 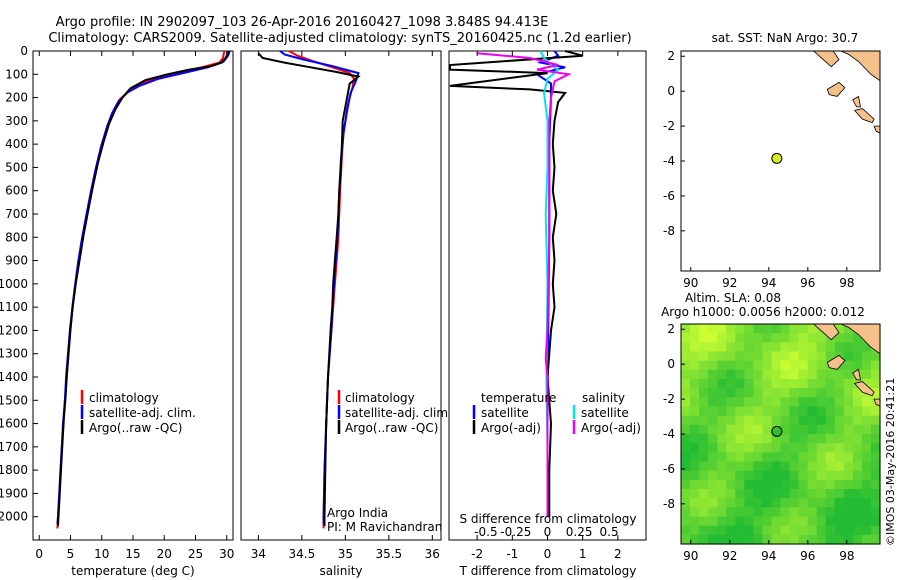 What do you see at coordinates (340, 571) in the screenshot?
I see `salinity-xlabel: salinity` at bounding box center [340, 571].